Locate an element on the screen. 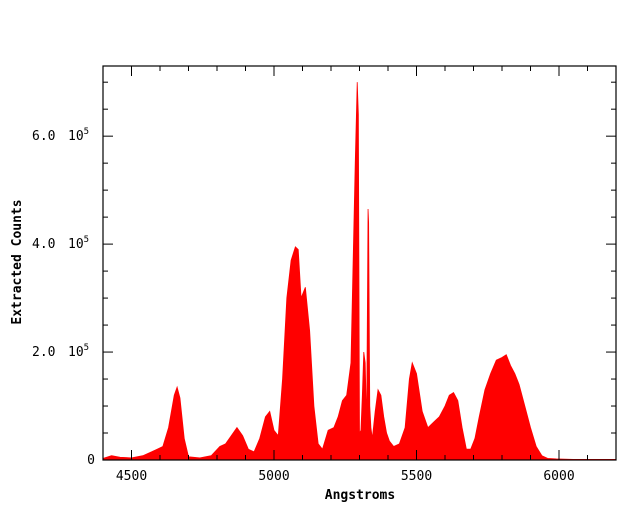 This screenshot has width=642, height=520. y-tick-label: 2.0 105 is located at coordinates (60, 351).